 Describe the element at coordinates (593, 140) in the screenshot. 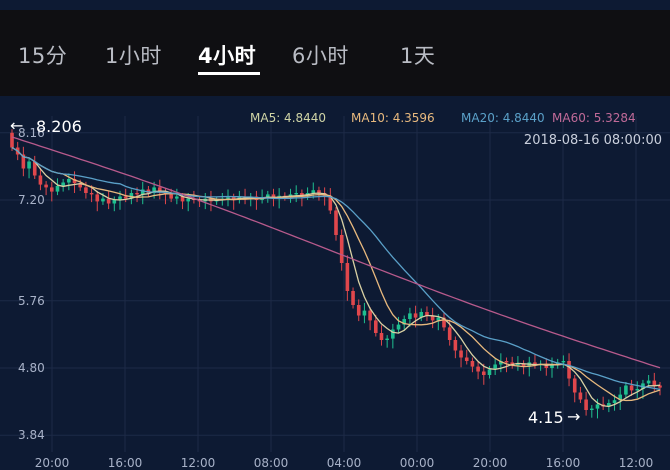

I see `crosshair-timestamp: 2018-08-16 08:00:00` at that location.